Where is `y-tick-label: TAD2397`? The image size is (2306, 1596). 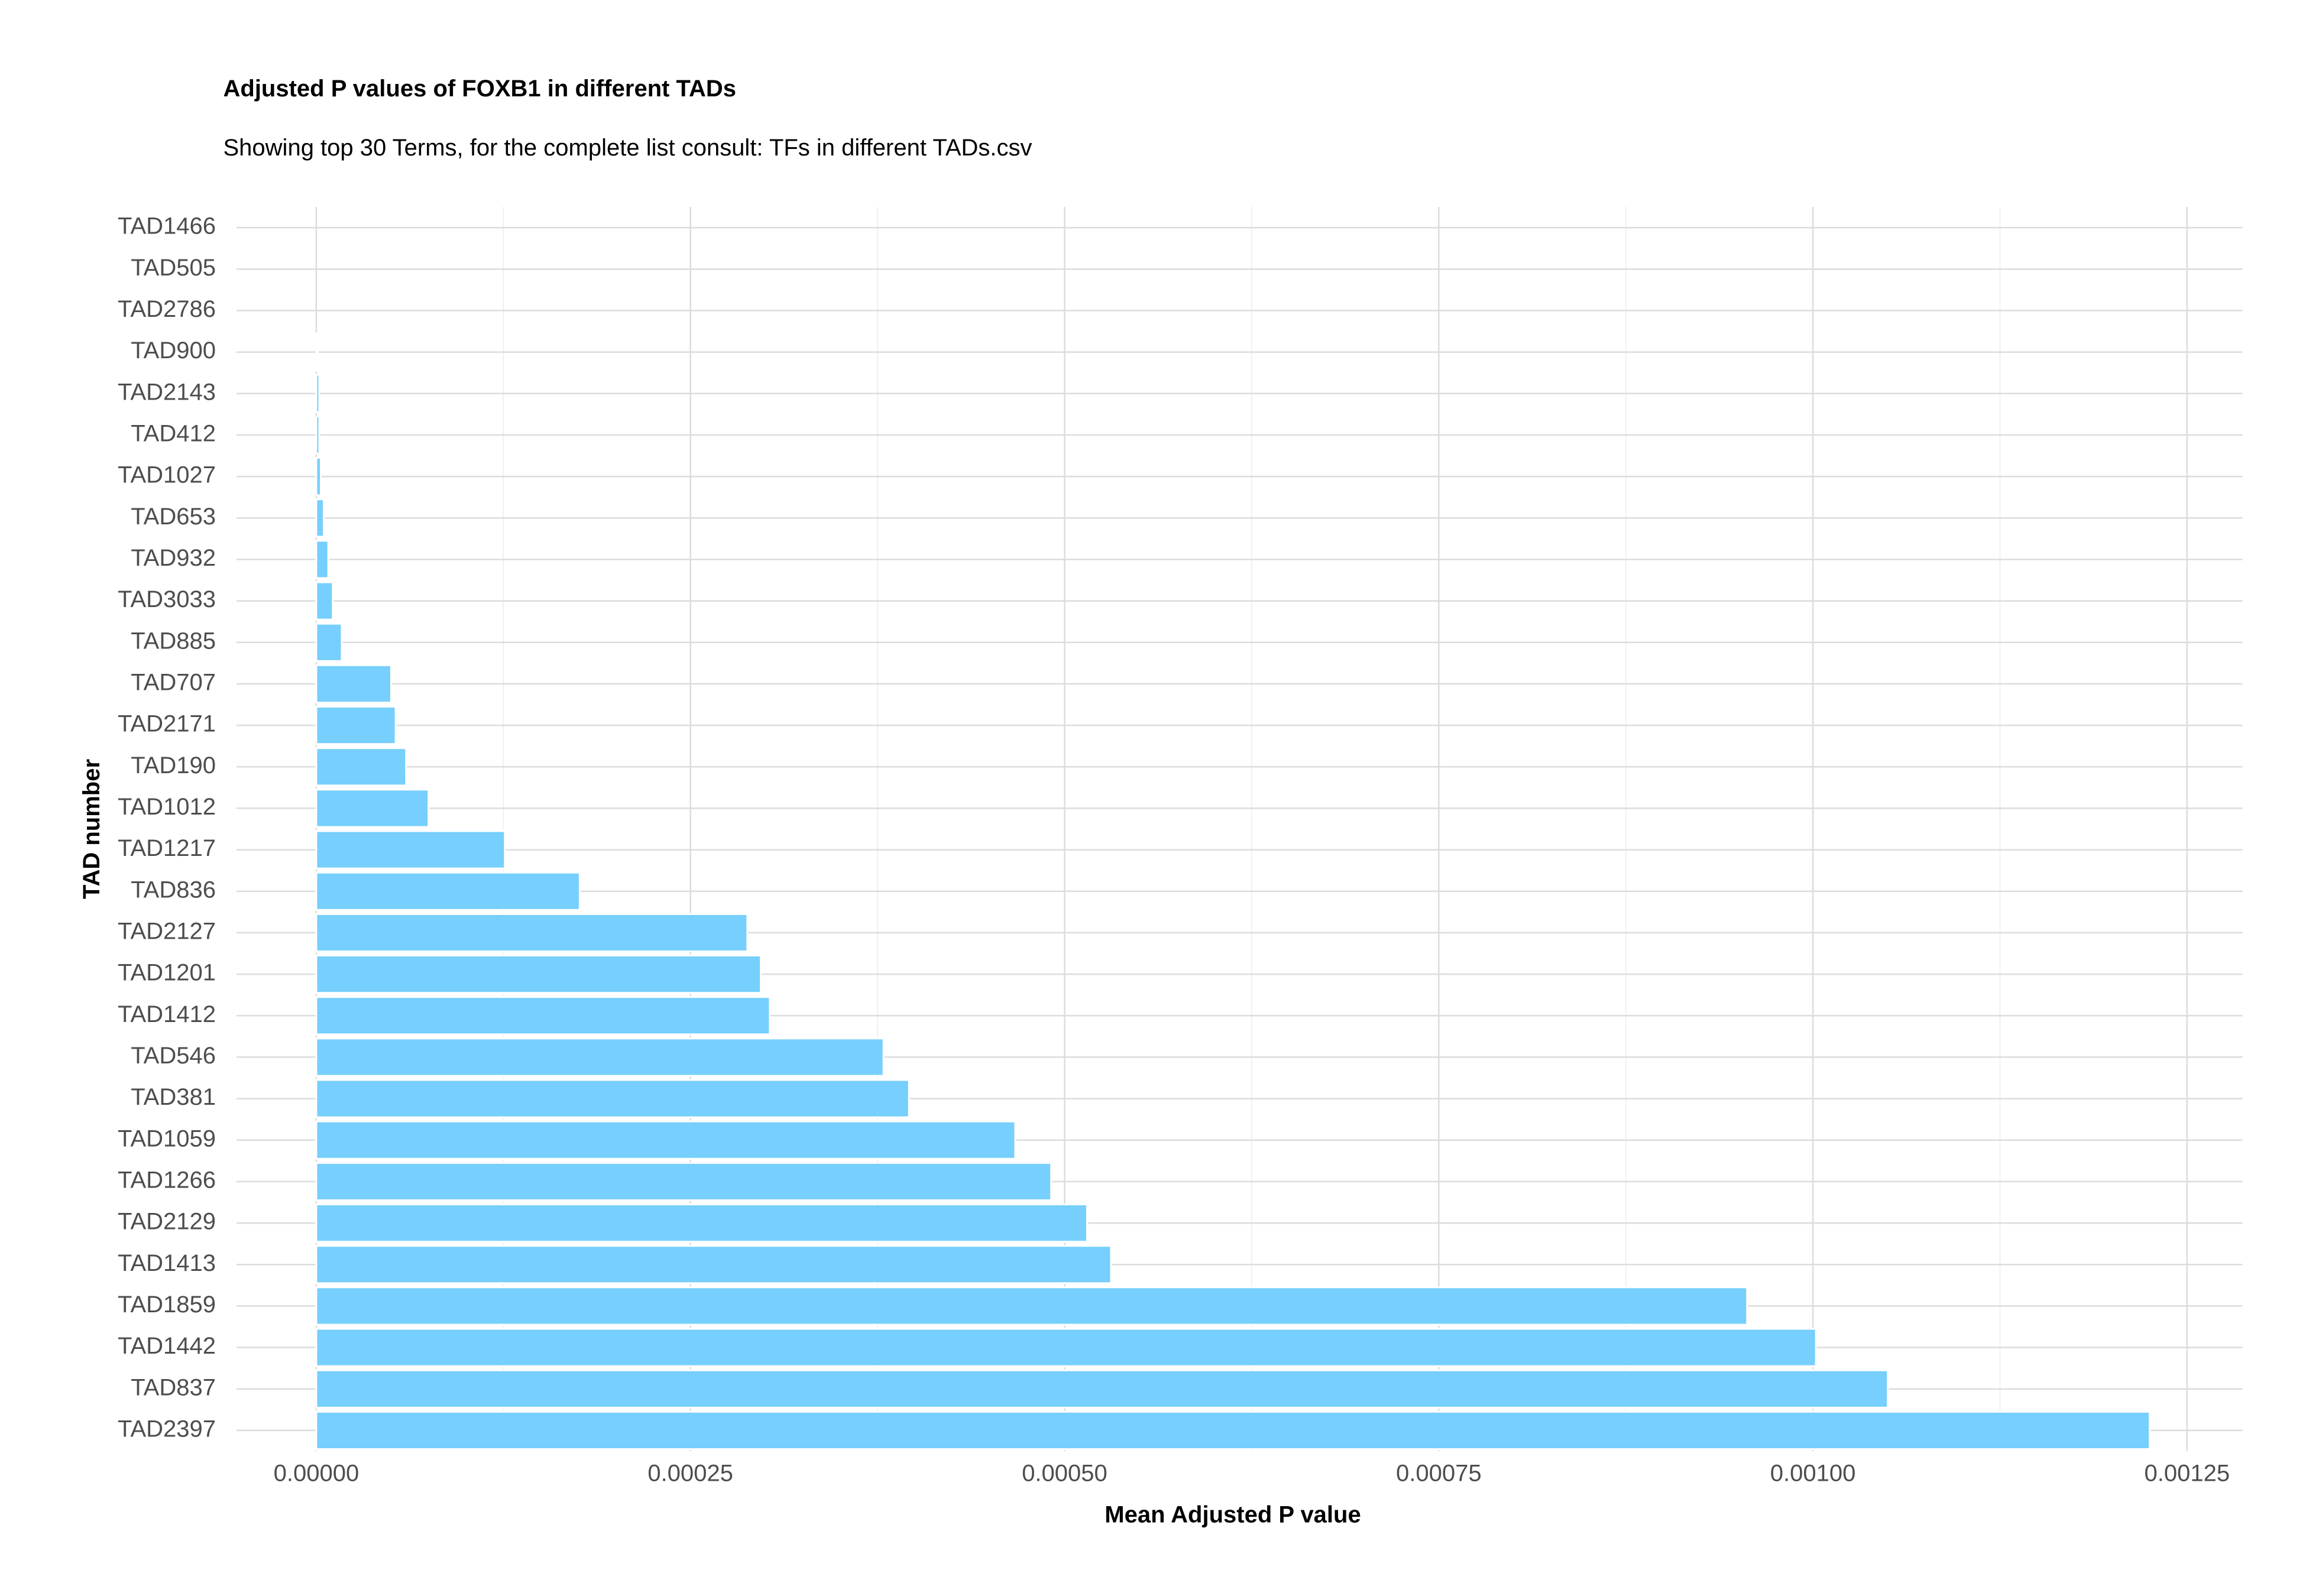
y-tick-label: TAD2397 is located at coordinates (167, 1429).